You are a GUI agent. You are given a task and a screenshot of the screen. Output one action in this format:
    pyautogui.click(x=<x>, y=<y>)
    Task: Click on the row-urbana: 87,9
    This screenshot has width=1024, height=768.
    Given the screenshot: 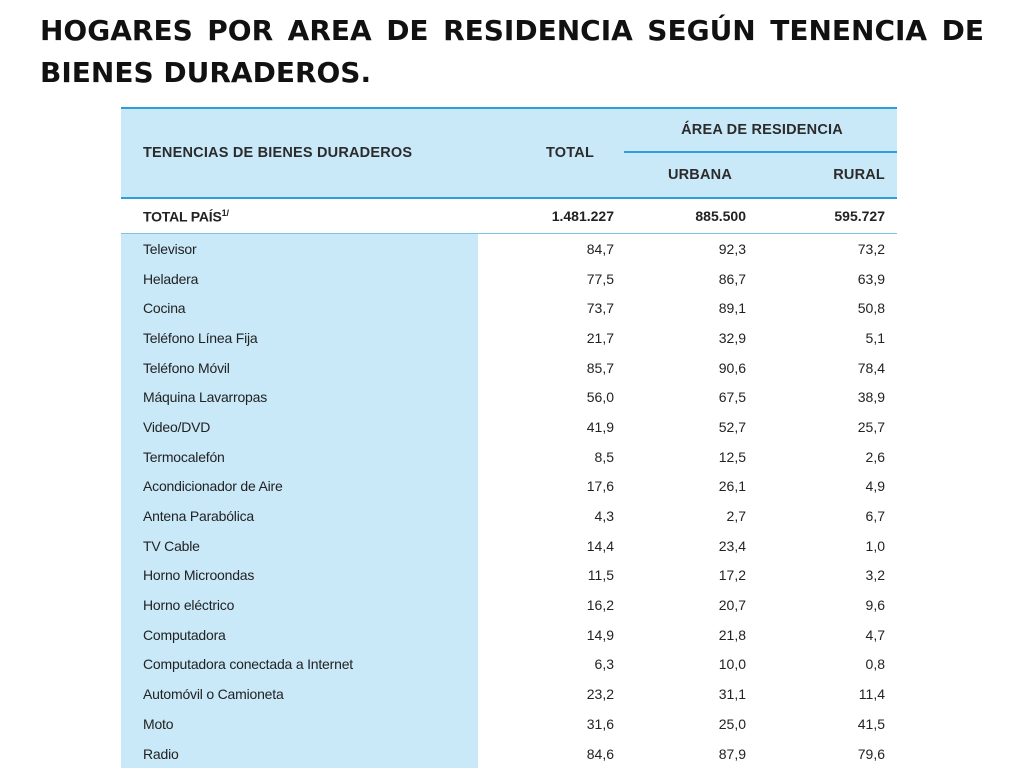 What is the action you would take?
    pyautogui.click(x=692, y=753)
    